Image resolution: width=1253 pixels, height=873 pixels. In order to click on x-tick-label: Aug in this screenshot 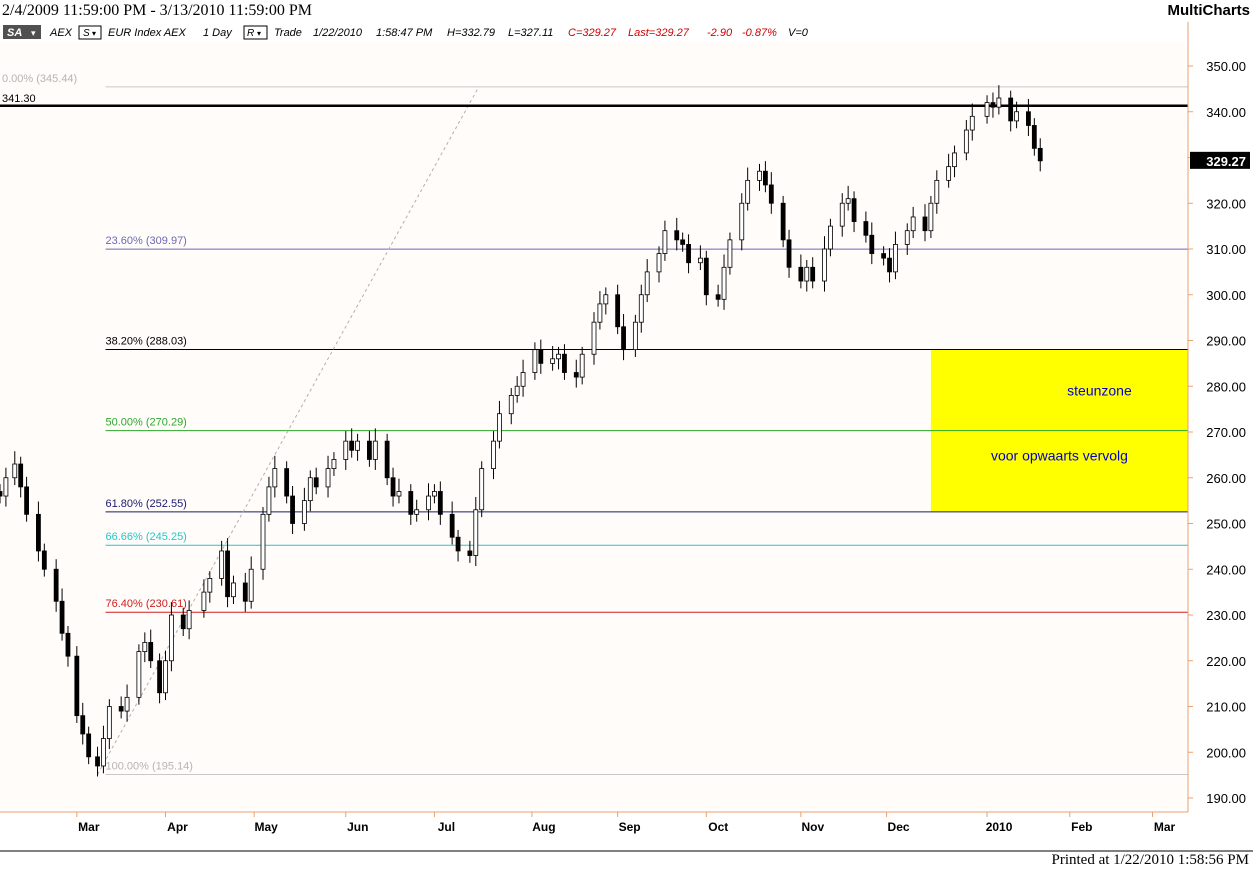, I will do `click(543, 827)`.